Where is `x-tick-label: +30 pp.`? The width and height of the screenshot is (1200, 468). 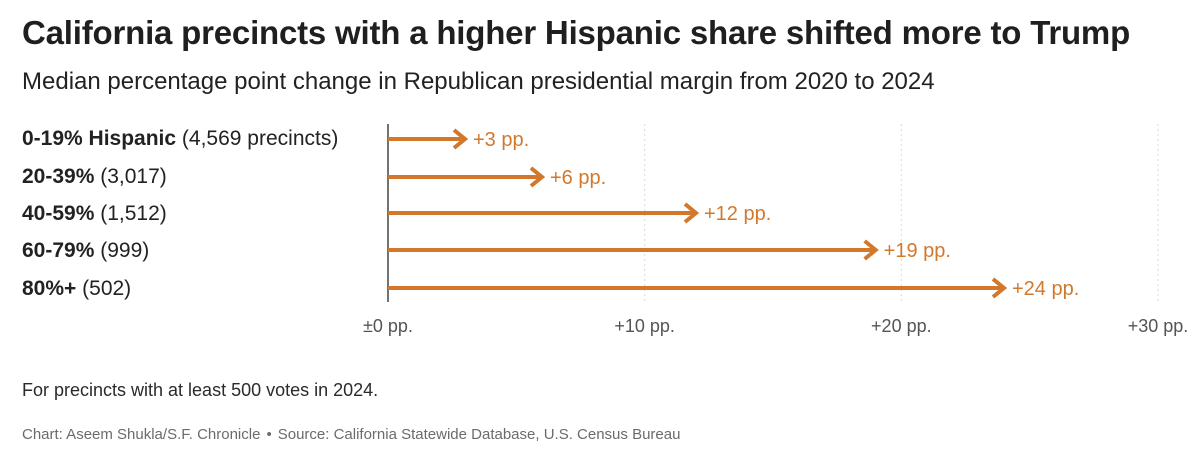 x-tick-label: +30 pp. is located at coordinates (1158, 326).